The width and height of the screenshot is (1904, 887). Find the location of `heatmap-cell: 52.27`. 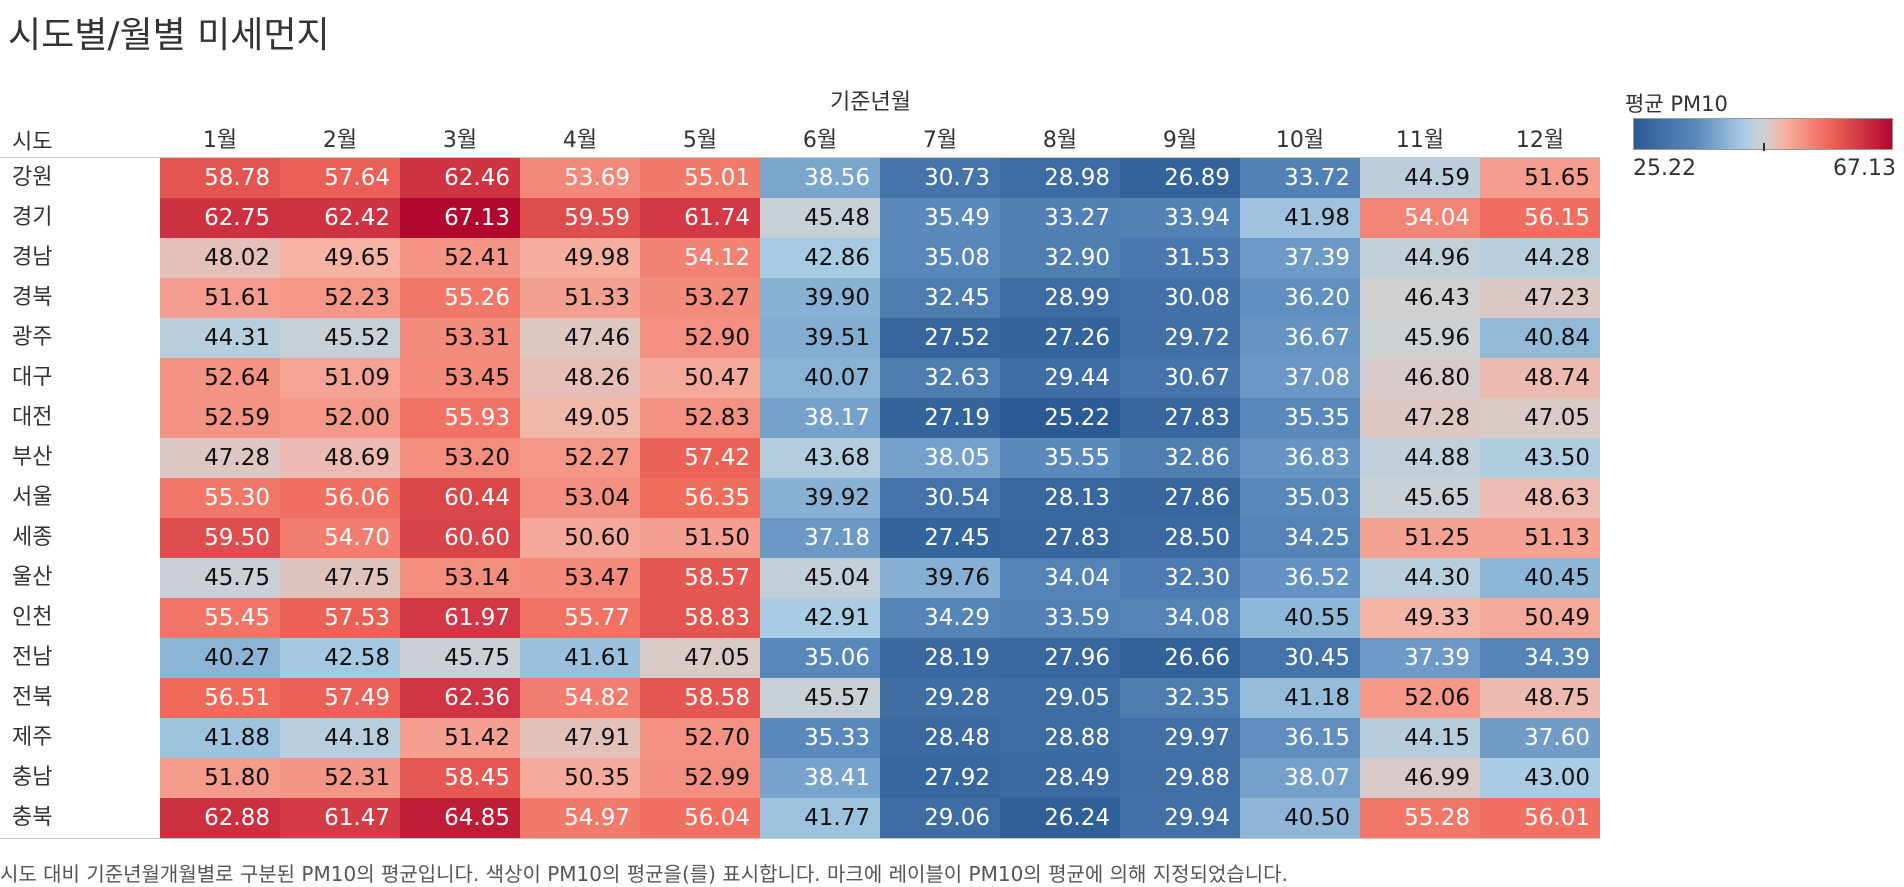

heatmap-cell: 52.27 is located at coordinates (580, 458).